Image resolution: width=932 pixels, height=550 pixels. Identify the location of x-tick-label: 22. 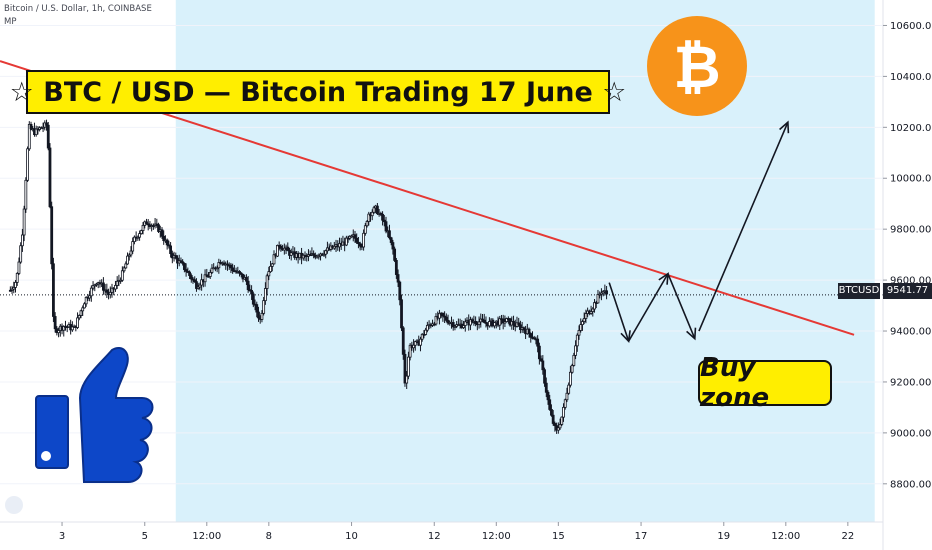
(847, 536).